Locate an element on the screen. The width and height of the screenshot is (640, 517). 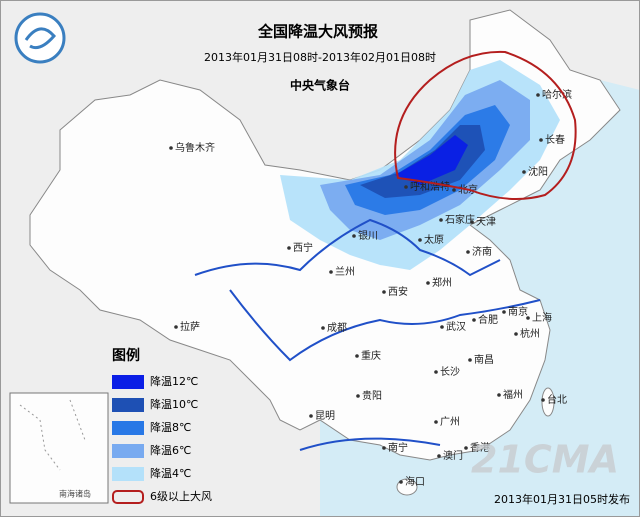
city-label: 合肥 is located at coordinates (488, 319).